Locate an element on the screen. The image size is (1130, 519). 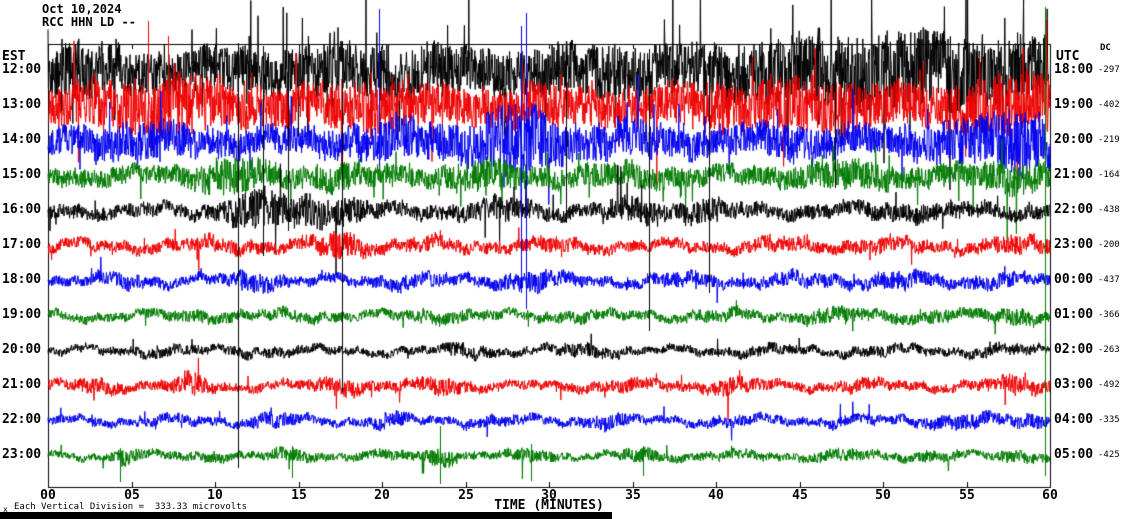
dc-value-label: -492 is located at coordinates (1109, 385).